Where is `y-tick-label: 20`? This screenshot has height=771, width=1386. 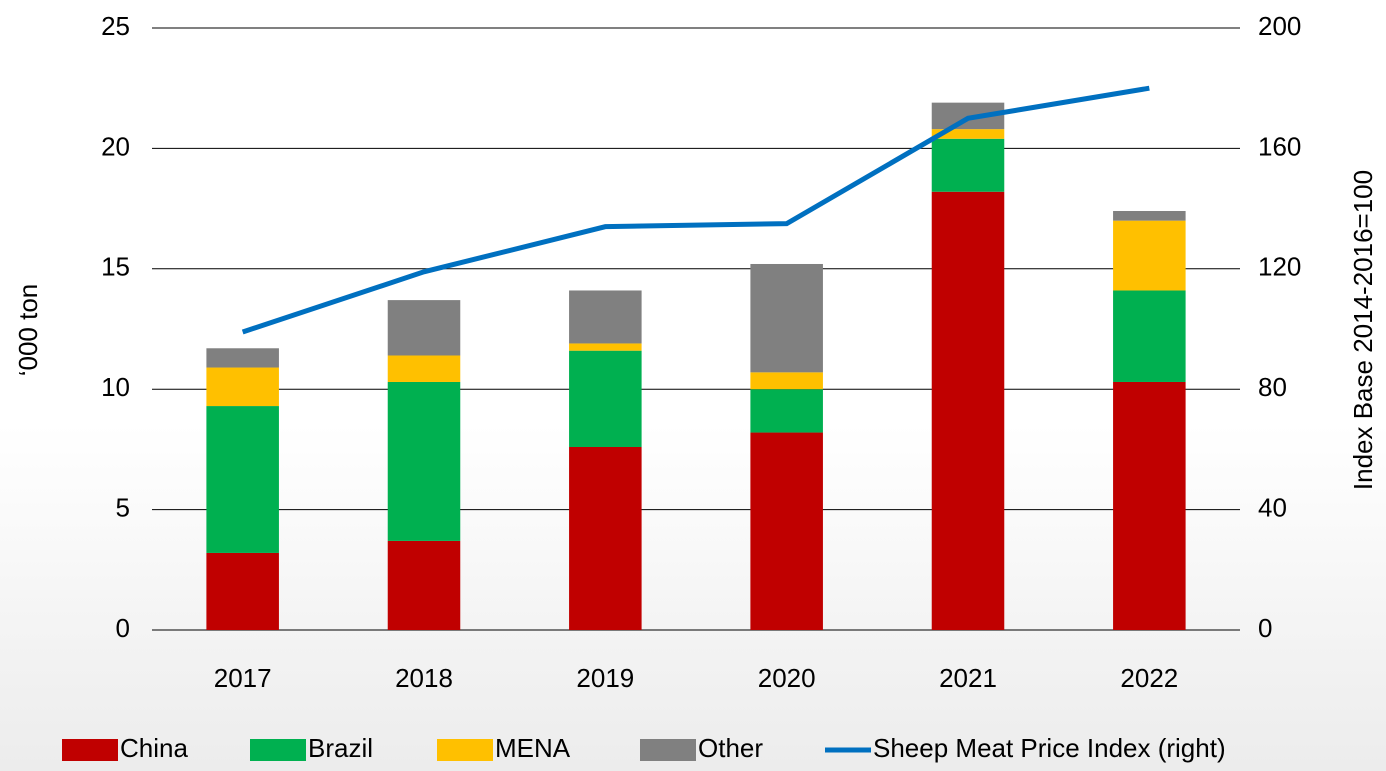 y-tick-label: 20 is located at coordinates (115, 146).